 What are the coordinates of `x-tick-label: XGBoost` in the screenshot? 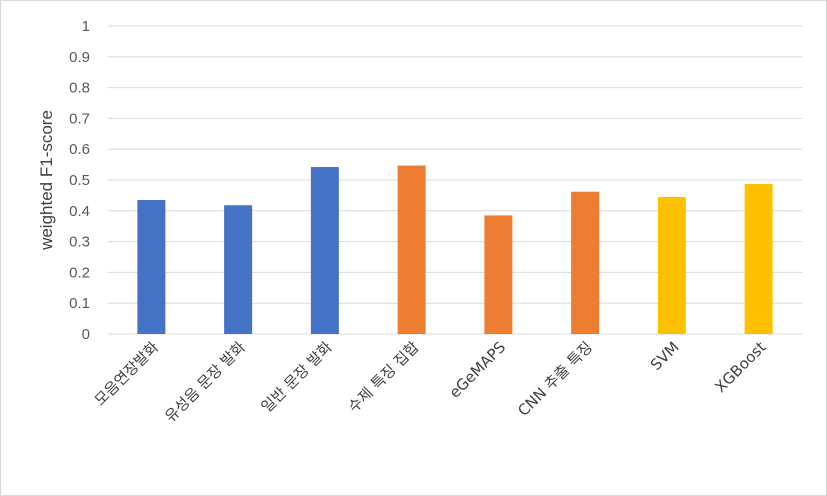 It's located at (740, 367).